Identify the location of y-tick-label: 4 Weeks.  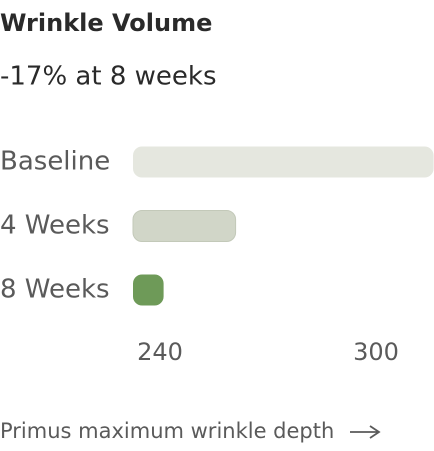
(55, 226).